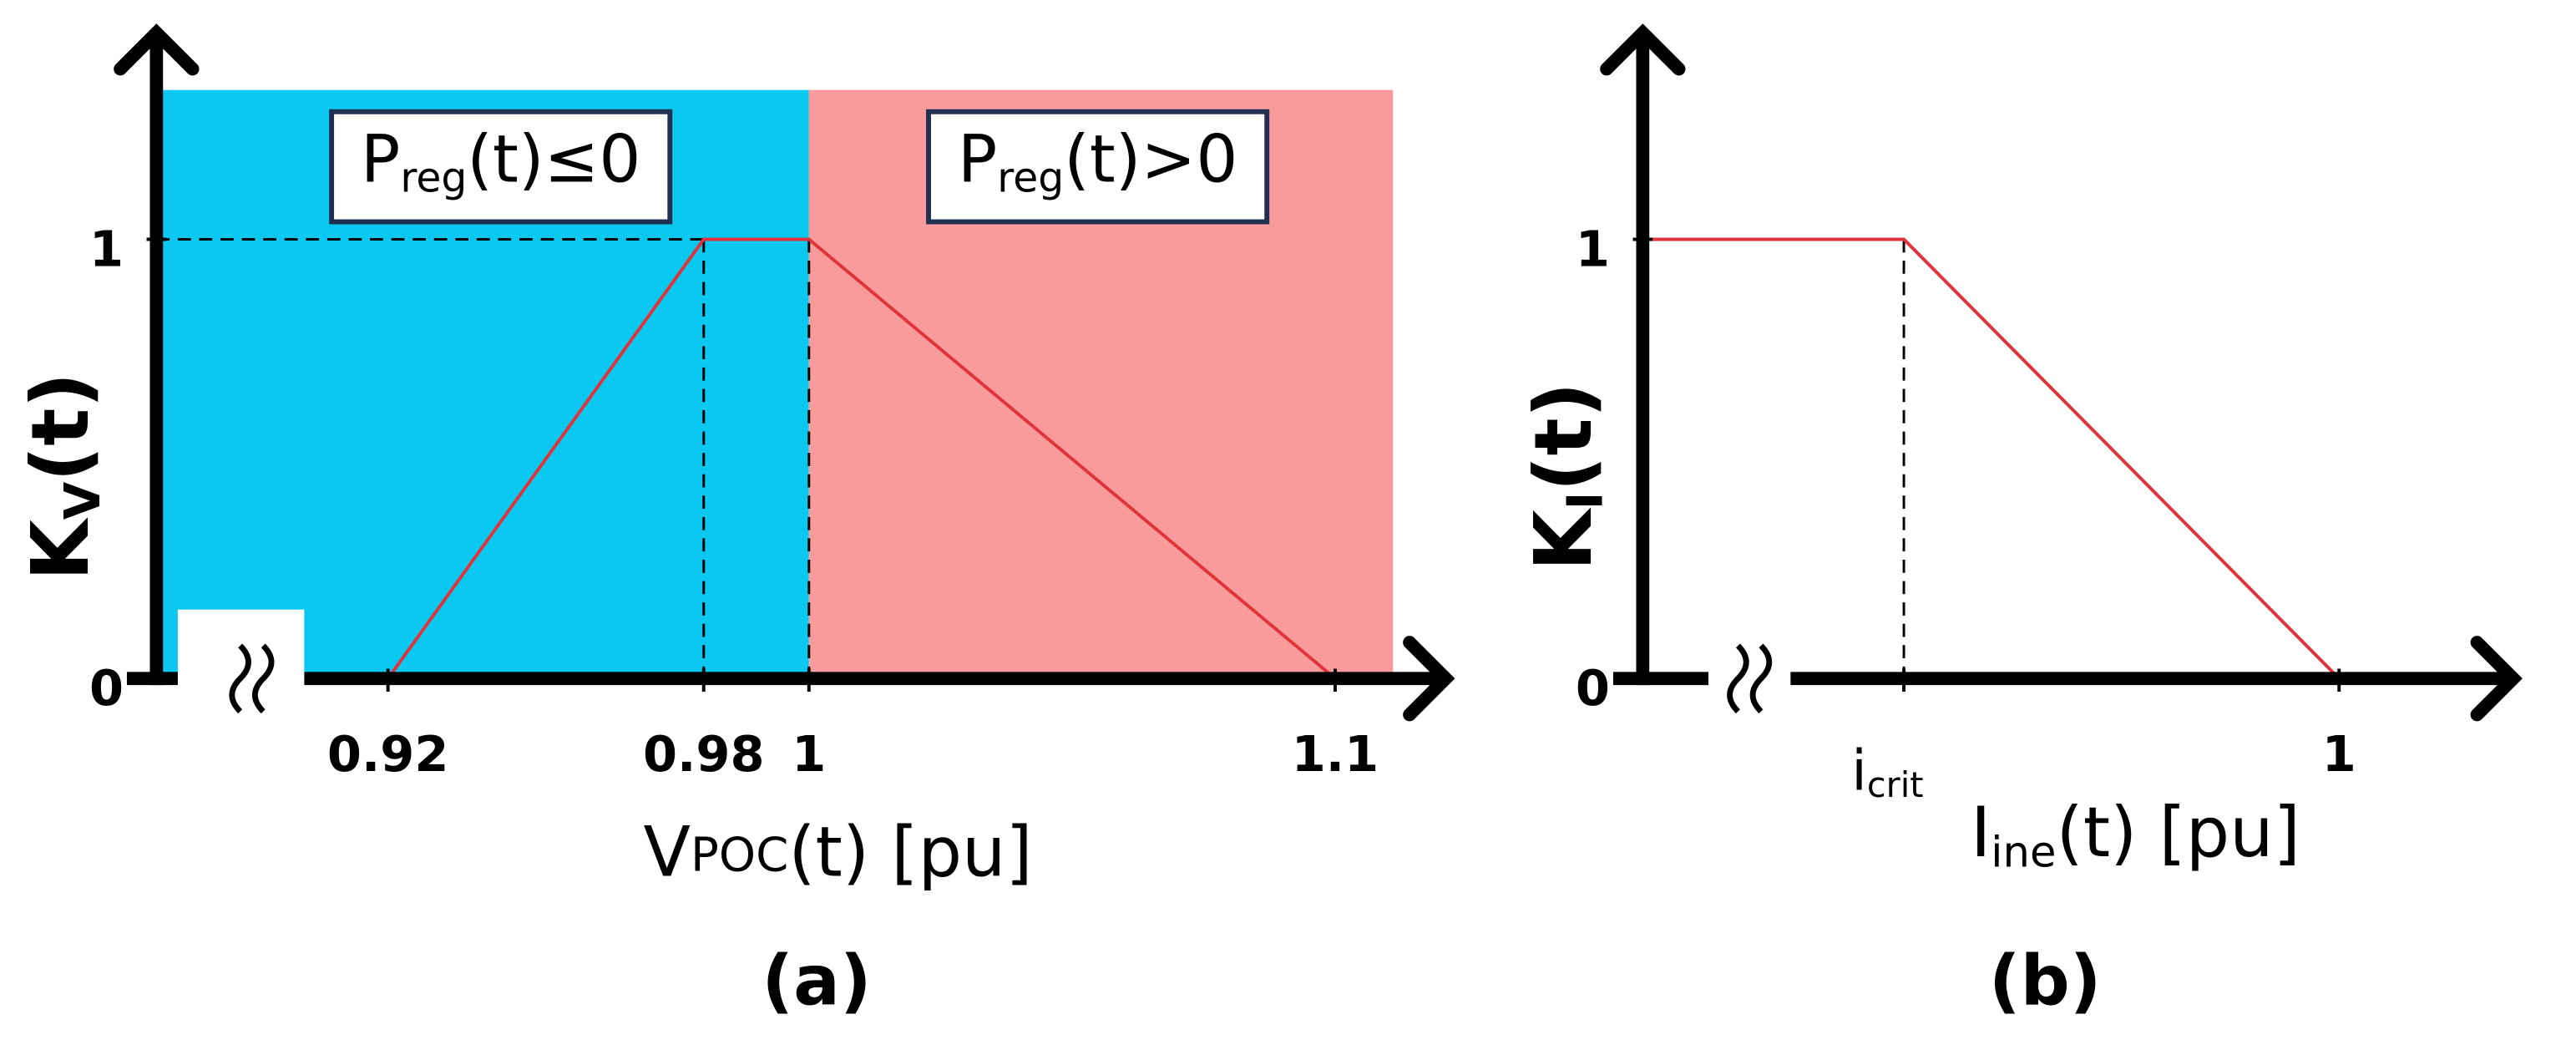 This screenshot has width=2576, height=1040. What do you see at coordinates (1335, 754) in the screenshot?
I see `x-tick-label: 1.1` at bounding box center [1335, 754].